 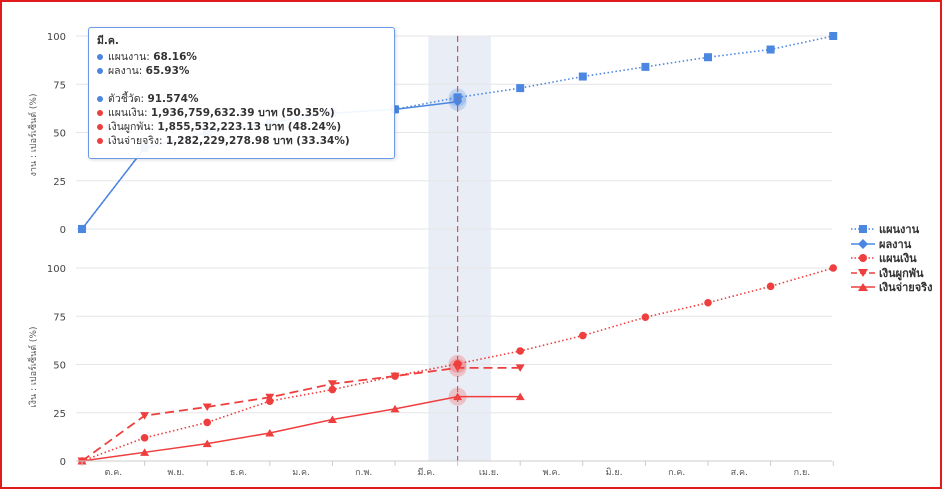 I want to click on tooltip-row: แผนเงิน: 1,936,759,632.39 บาท (50.35%), so click(x=216, y=112).